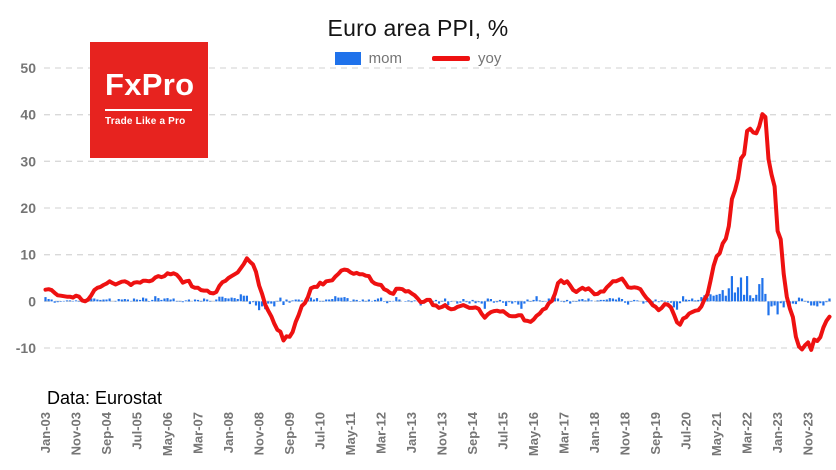 This screenshot has width=836, height=470. Describe the element at coordinates (472, 432) in the screenshot. I see `svg-text: Sep-14` at that location.